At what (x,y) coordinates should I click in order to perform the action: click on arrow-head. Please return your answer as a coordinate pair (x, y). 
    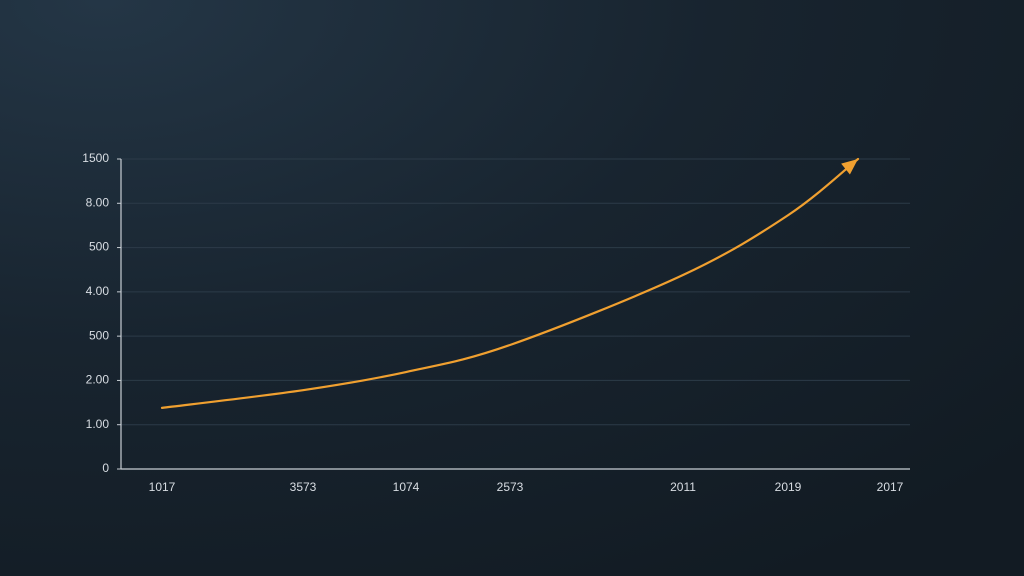
    Looking at the image, I should click on (849, 167).